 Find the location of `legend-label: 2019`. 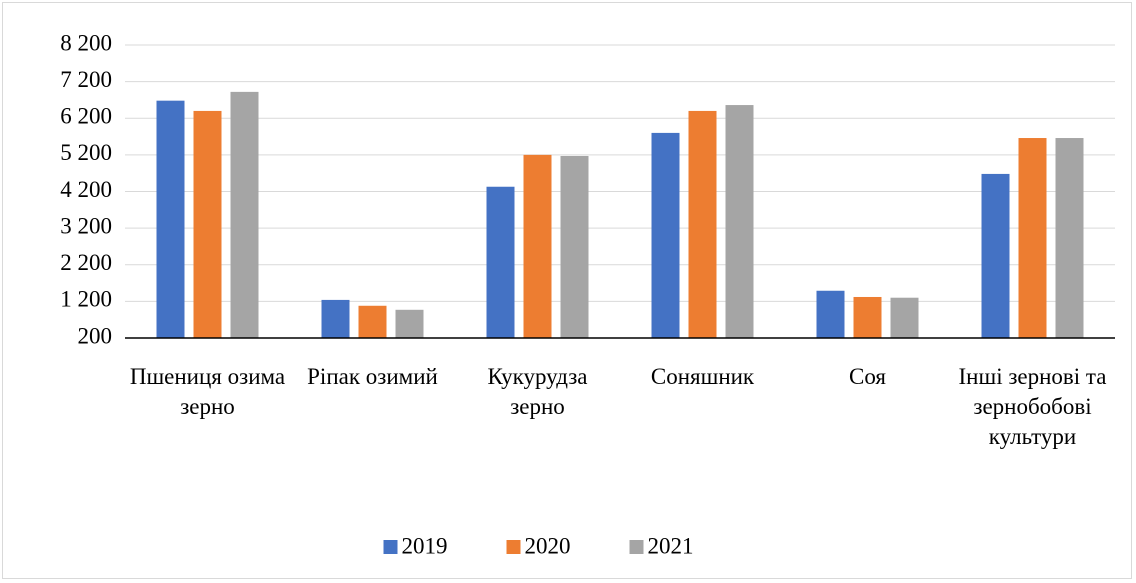

legend-label: 2019 is located at coordinates (425, 545).